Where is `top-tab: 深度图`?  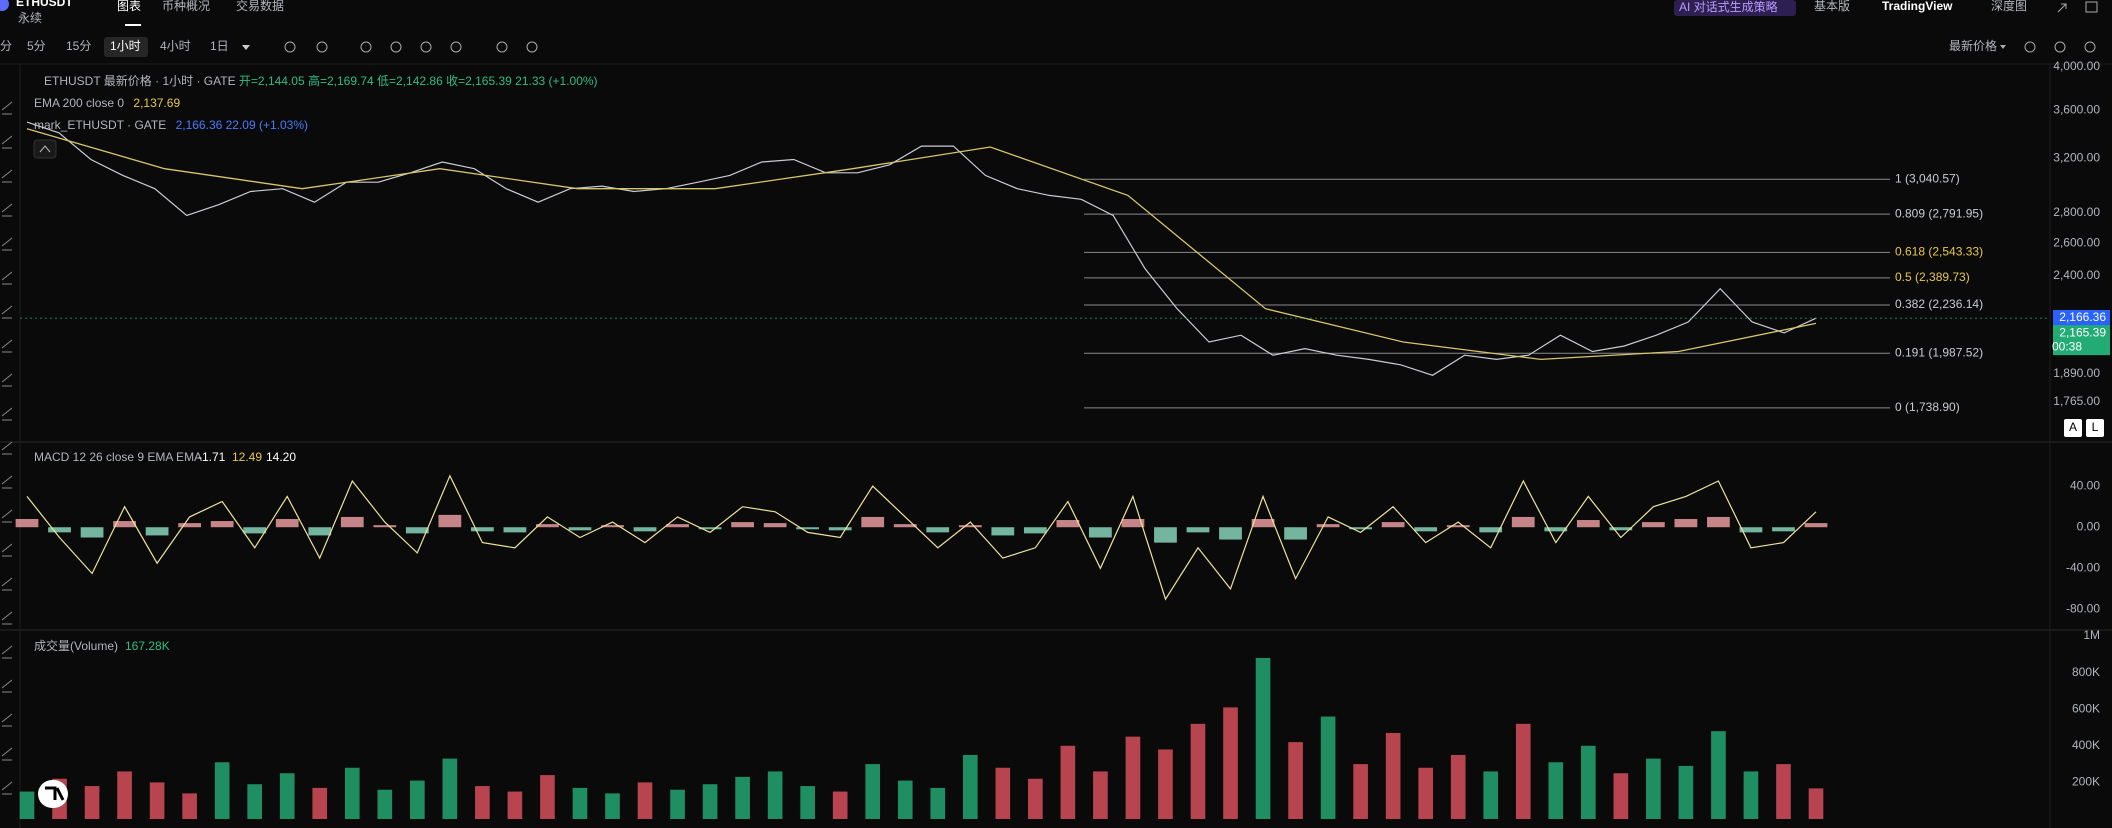
top-tab: 深度图 is located at coordinates (2009, 6).